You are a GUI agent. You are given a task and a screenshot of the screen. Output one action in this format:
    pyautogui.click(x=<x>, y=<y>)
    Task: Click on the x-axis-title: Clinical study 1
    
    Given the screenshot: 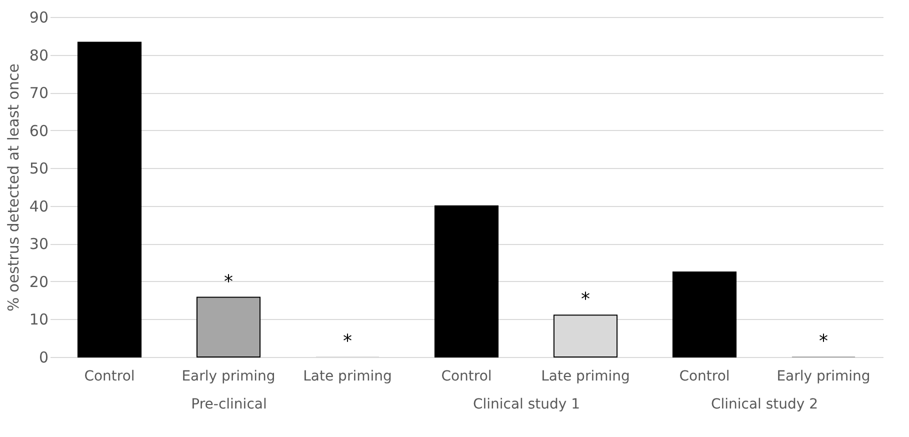 What is the action you would take?
    pyautogui.click(x=526, y=404)
    